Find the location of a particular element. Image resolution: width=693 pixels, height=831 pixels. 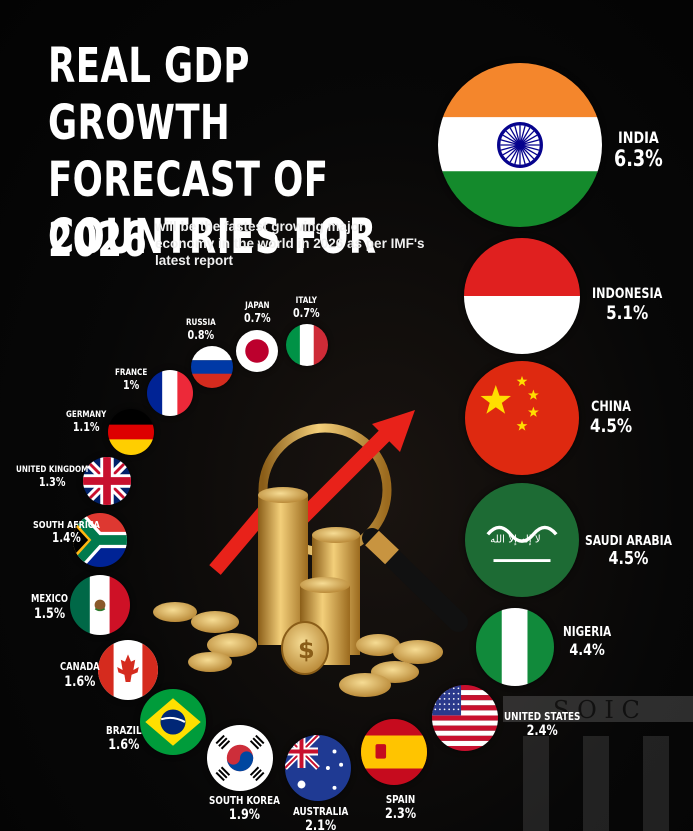

country-name: CHINA is located at coordinates (611, 407).